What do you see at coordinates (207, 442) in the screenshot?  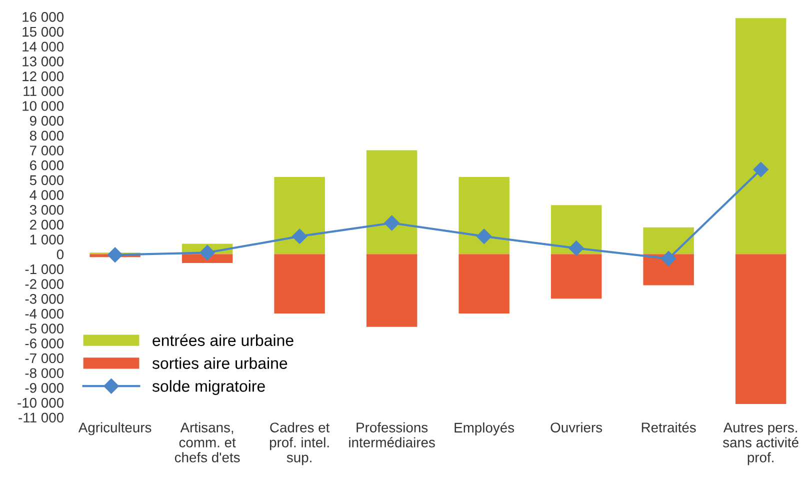 I see `x-tick-label: Artisans, comm. et chefs d'ets` at bounding box center [207, 442].